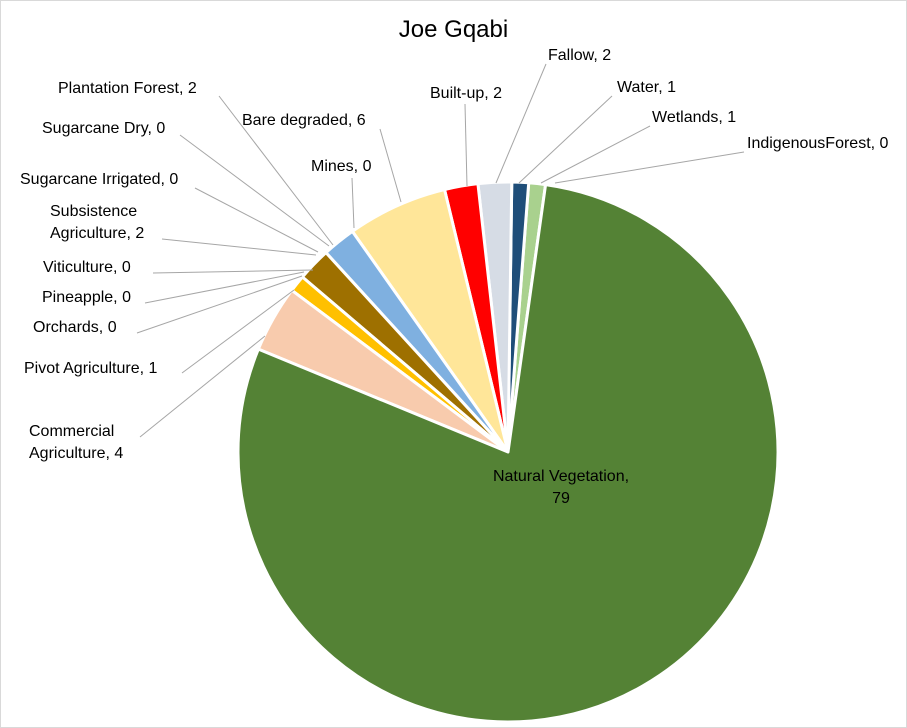 The width and height of the screenshot is (907, 728). I want to click on data-label: Viticulture, 0, so click(87, 267).